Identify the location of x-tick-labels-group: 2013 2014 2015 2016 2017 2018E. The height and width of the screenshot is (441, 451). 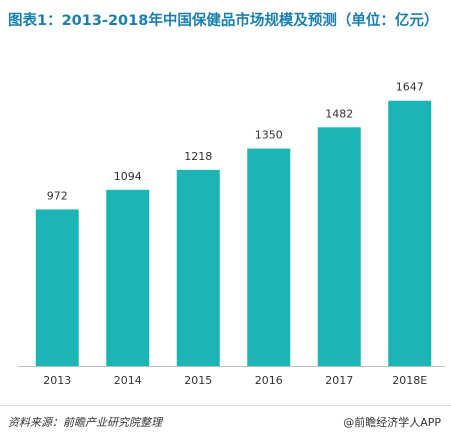
(235, 380).